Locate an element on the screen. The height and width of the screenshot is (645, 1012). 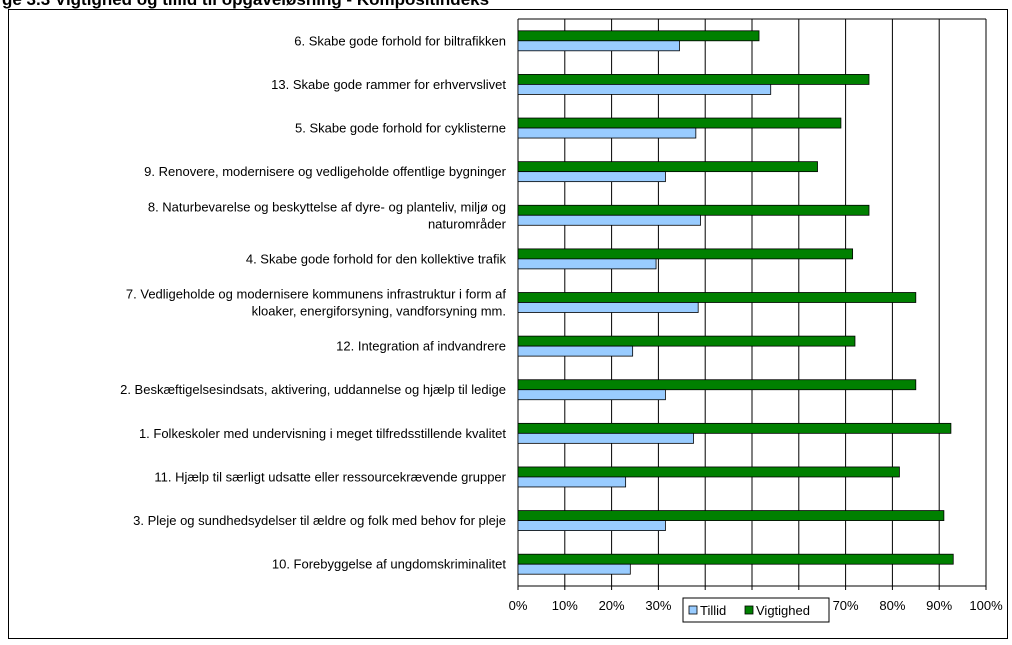
x-tick-label: 30% is located at coordinates (658, 605).